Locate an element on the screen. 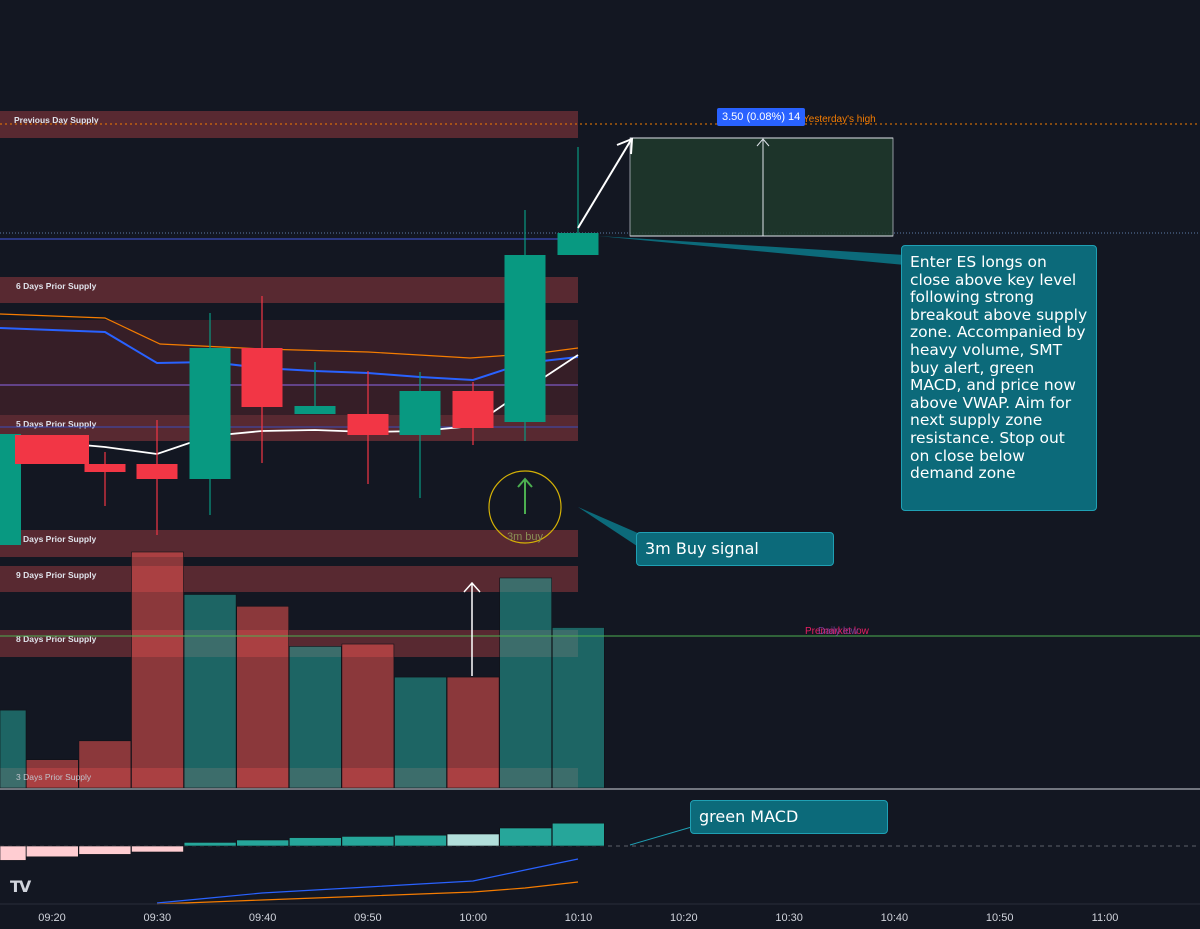 Image resolution: width=1200 pixels, height=929 pixels. buy-callout-pointer is located at coordinates (609, 527).